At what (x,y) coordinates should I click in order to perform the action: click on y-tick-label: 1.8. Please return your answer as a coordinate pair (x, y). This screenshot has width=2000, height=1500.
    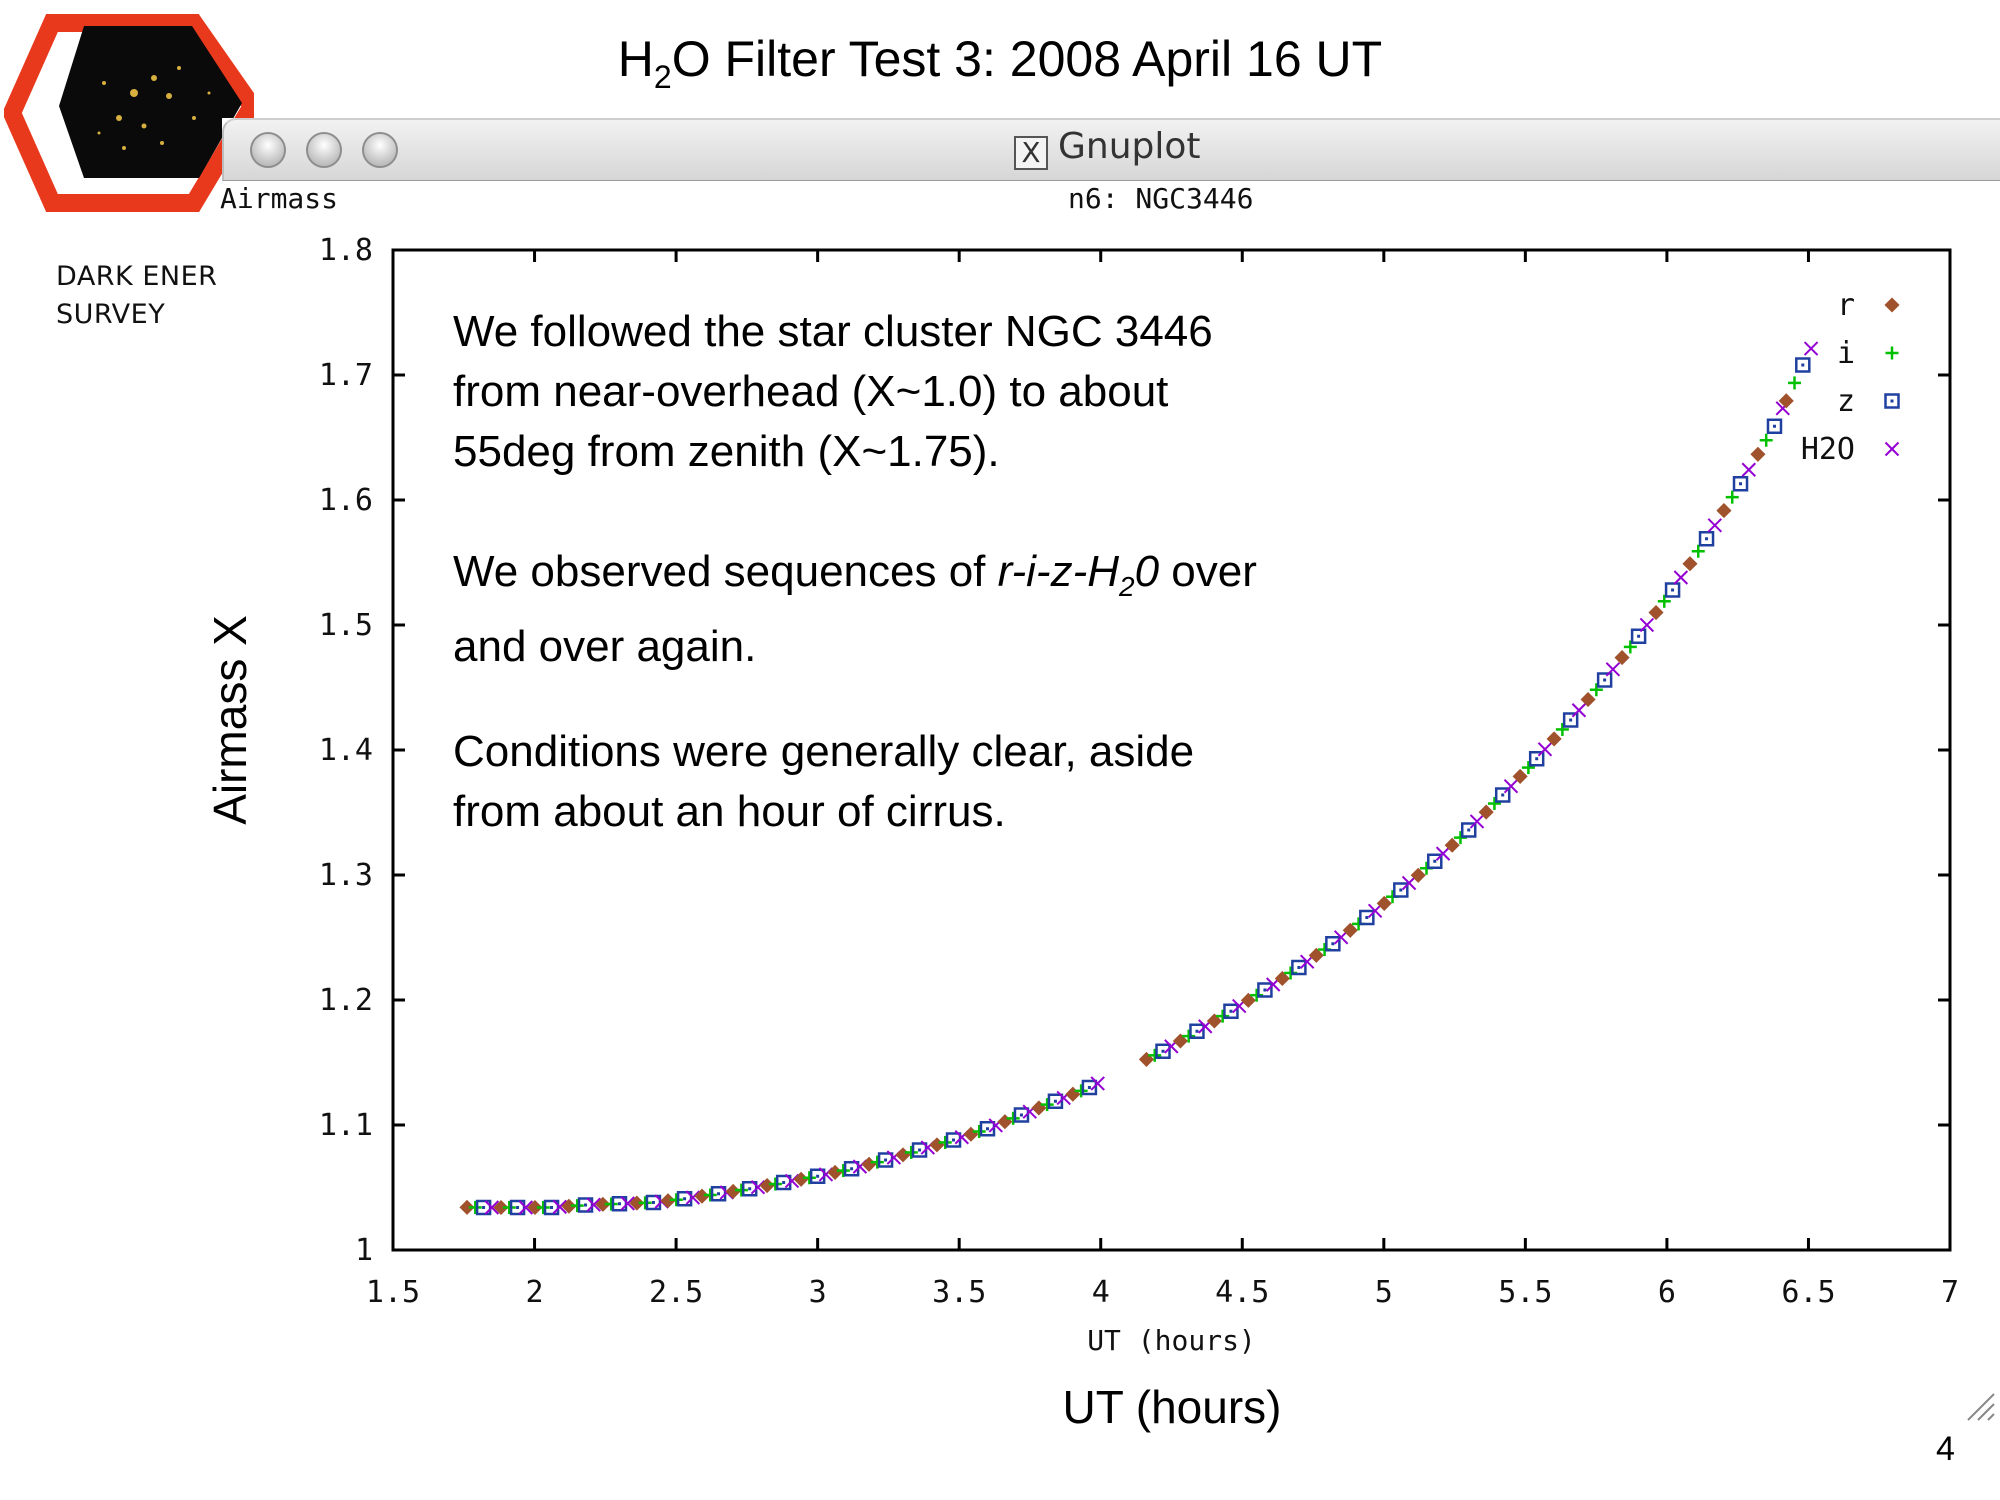
    Looking at the image, I should click on (346, 250).